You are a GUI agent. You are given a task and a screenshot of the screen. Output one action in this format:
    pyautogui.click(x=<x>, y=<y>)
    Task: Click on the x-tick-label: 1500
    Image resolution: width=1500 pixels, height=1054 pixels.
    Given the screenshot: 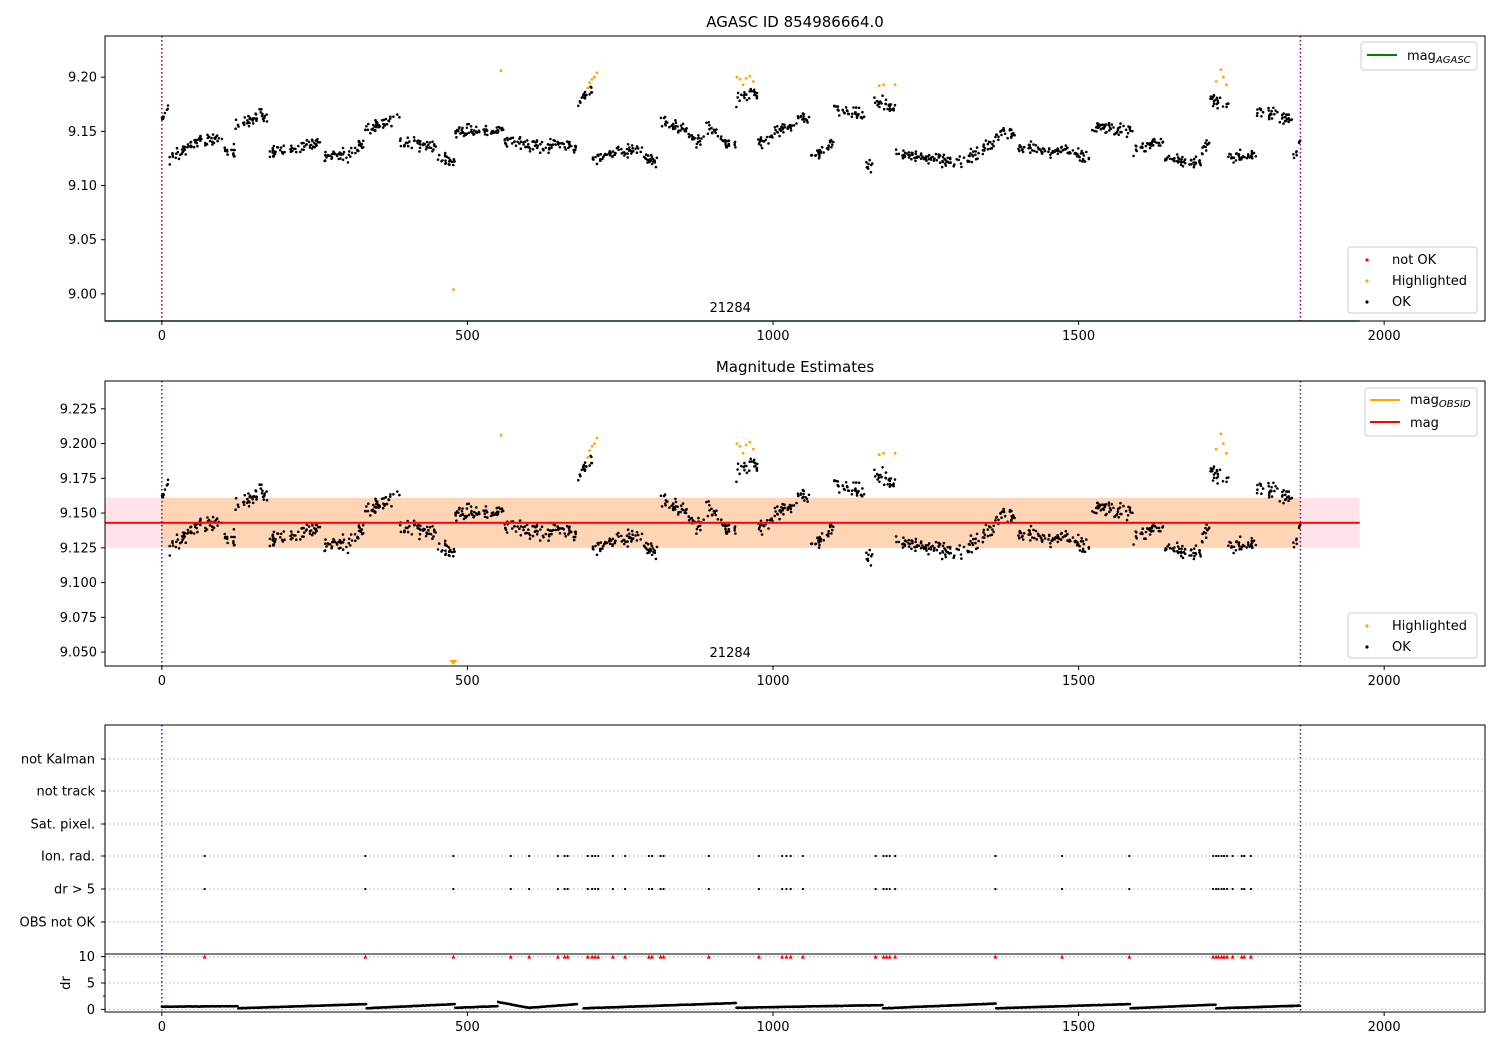 What is the action you would take?
    pyautogui.click(x=1078, y=336)
    